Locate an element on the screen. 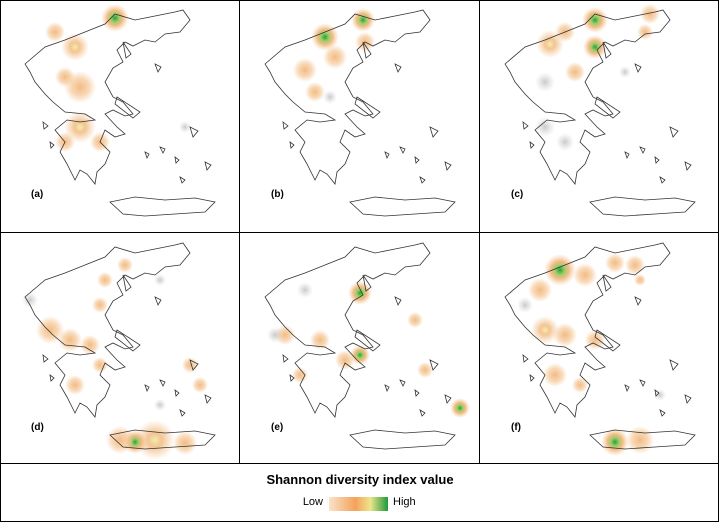  map-panel: (b) is located at coordinates (360, 112).